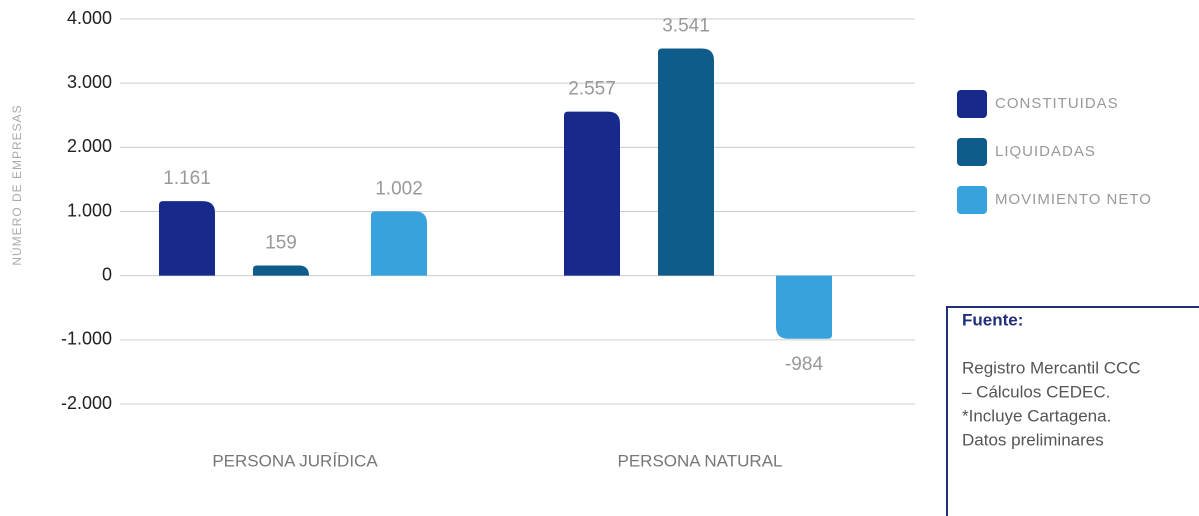  What do you see at coordinates (1051, 367) in the screenshot?
I see `source-line: Registro Mercantil CCC` at bounding box center [1051, 367].